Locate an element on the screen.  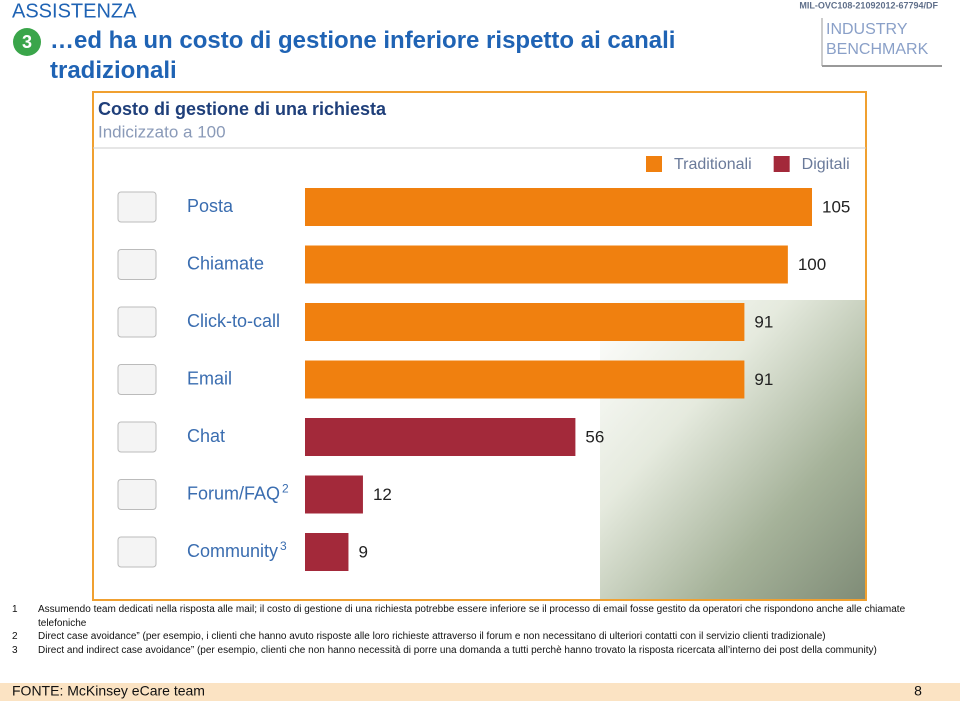
category-label: Click-to-call is located at coordinates (233, 321).